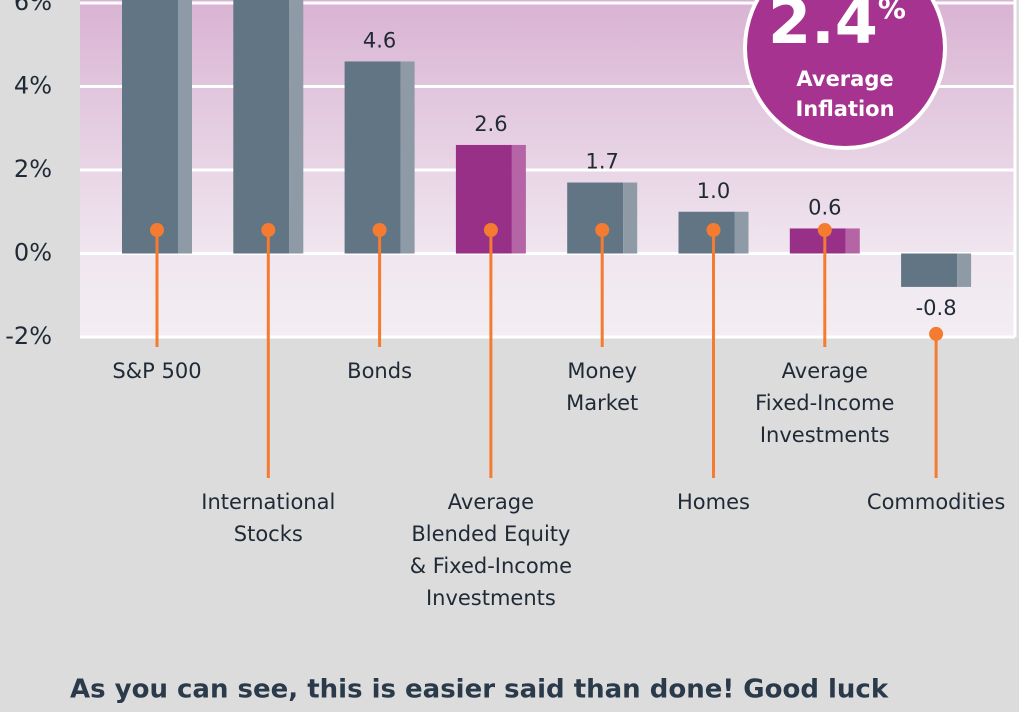 Image resolution: width=1019 pixels, height=712 pixels. What do you see at coordinates (33, 253) in the screenshot?
I see `y-tick-label: 0%` at bounding box center [33, 253].